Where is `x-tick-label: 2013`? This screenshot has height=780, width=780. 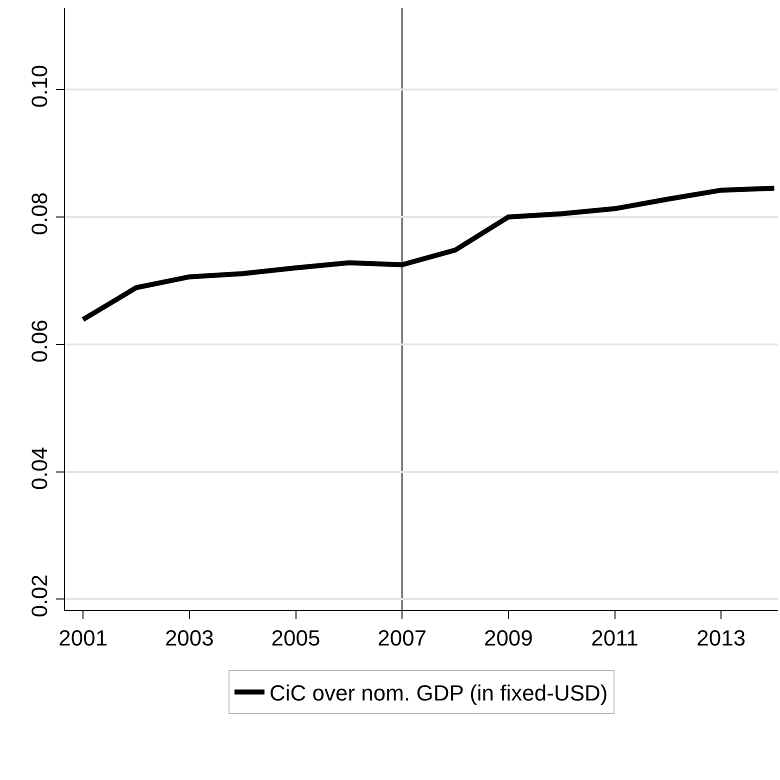
x-tick-label: 2013 is located at coordinates (721, 637).